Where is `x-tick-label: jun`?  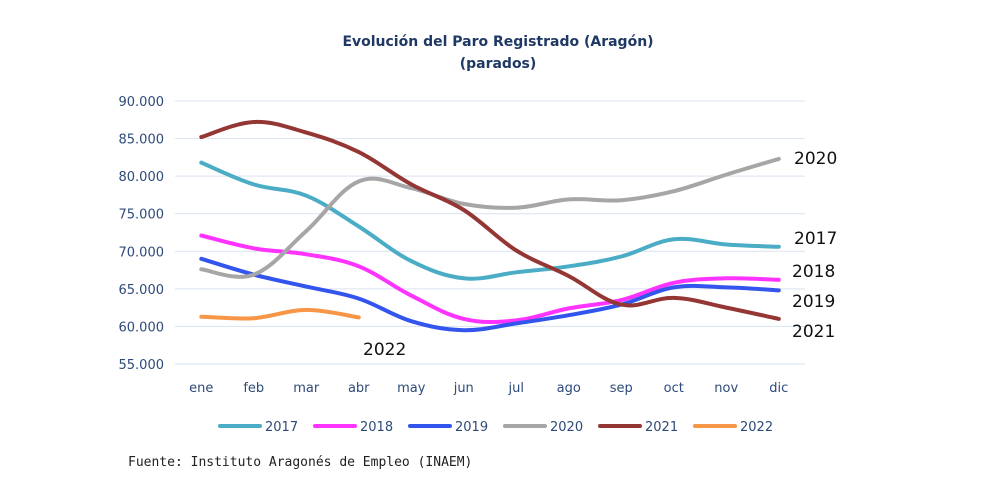
x-tick-label: jun is located at coordinates (463, 388).